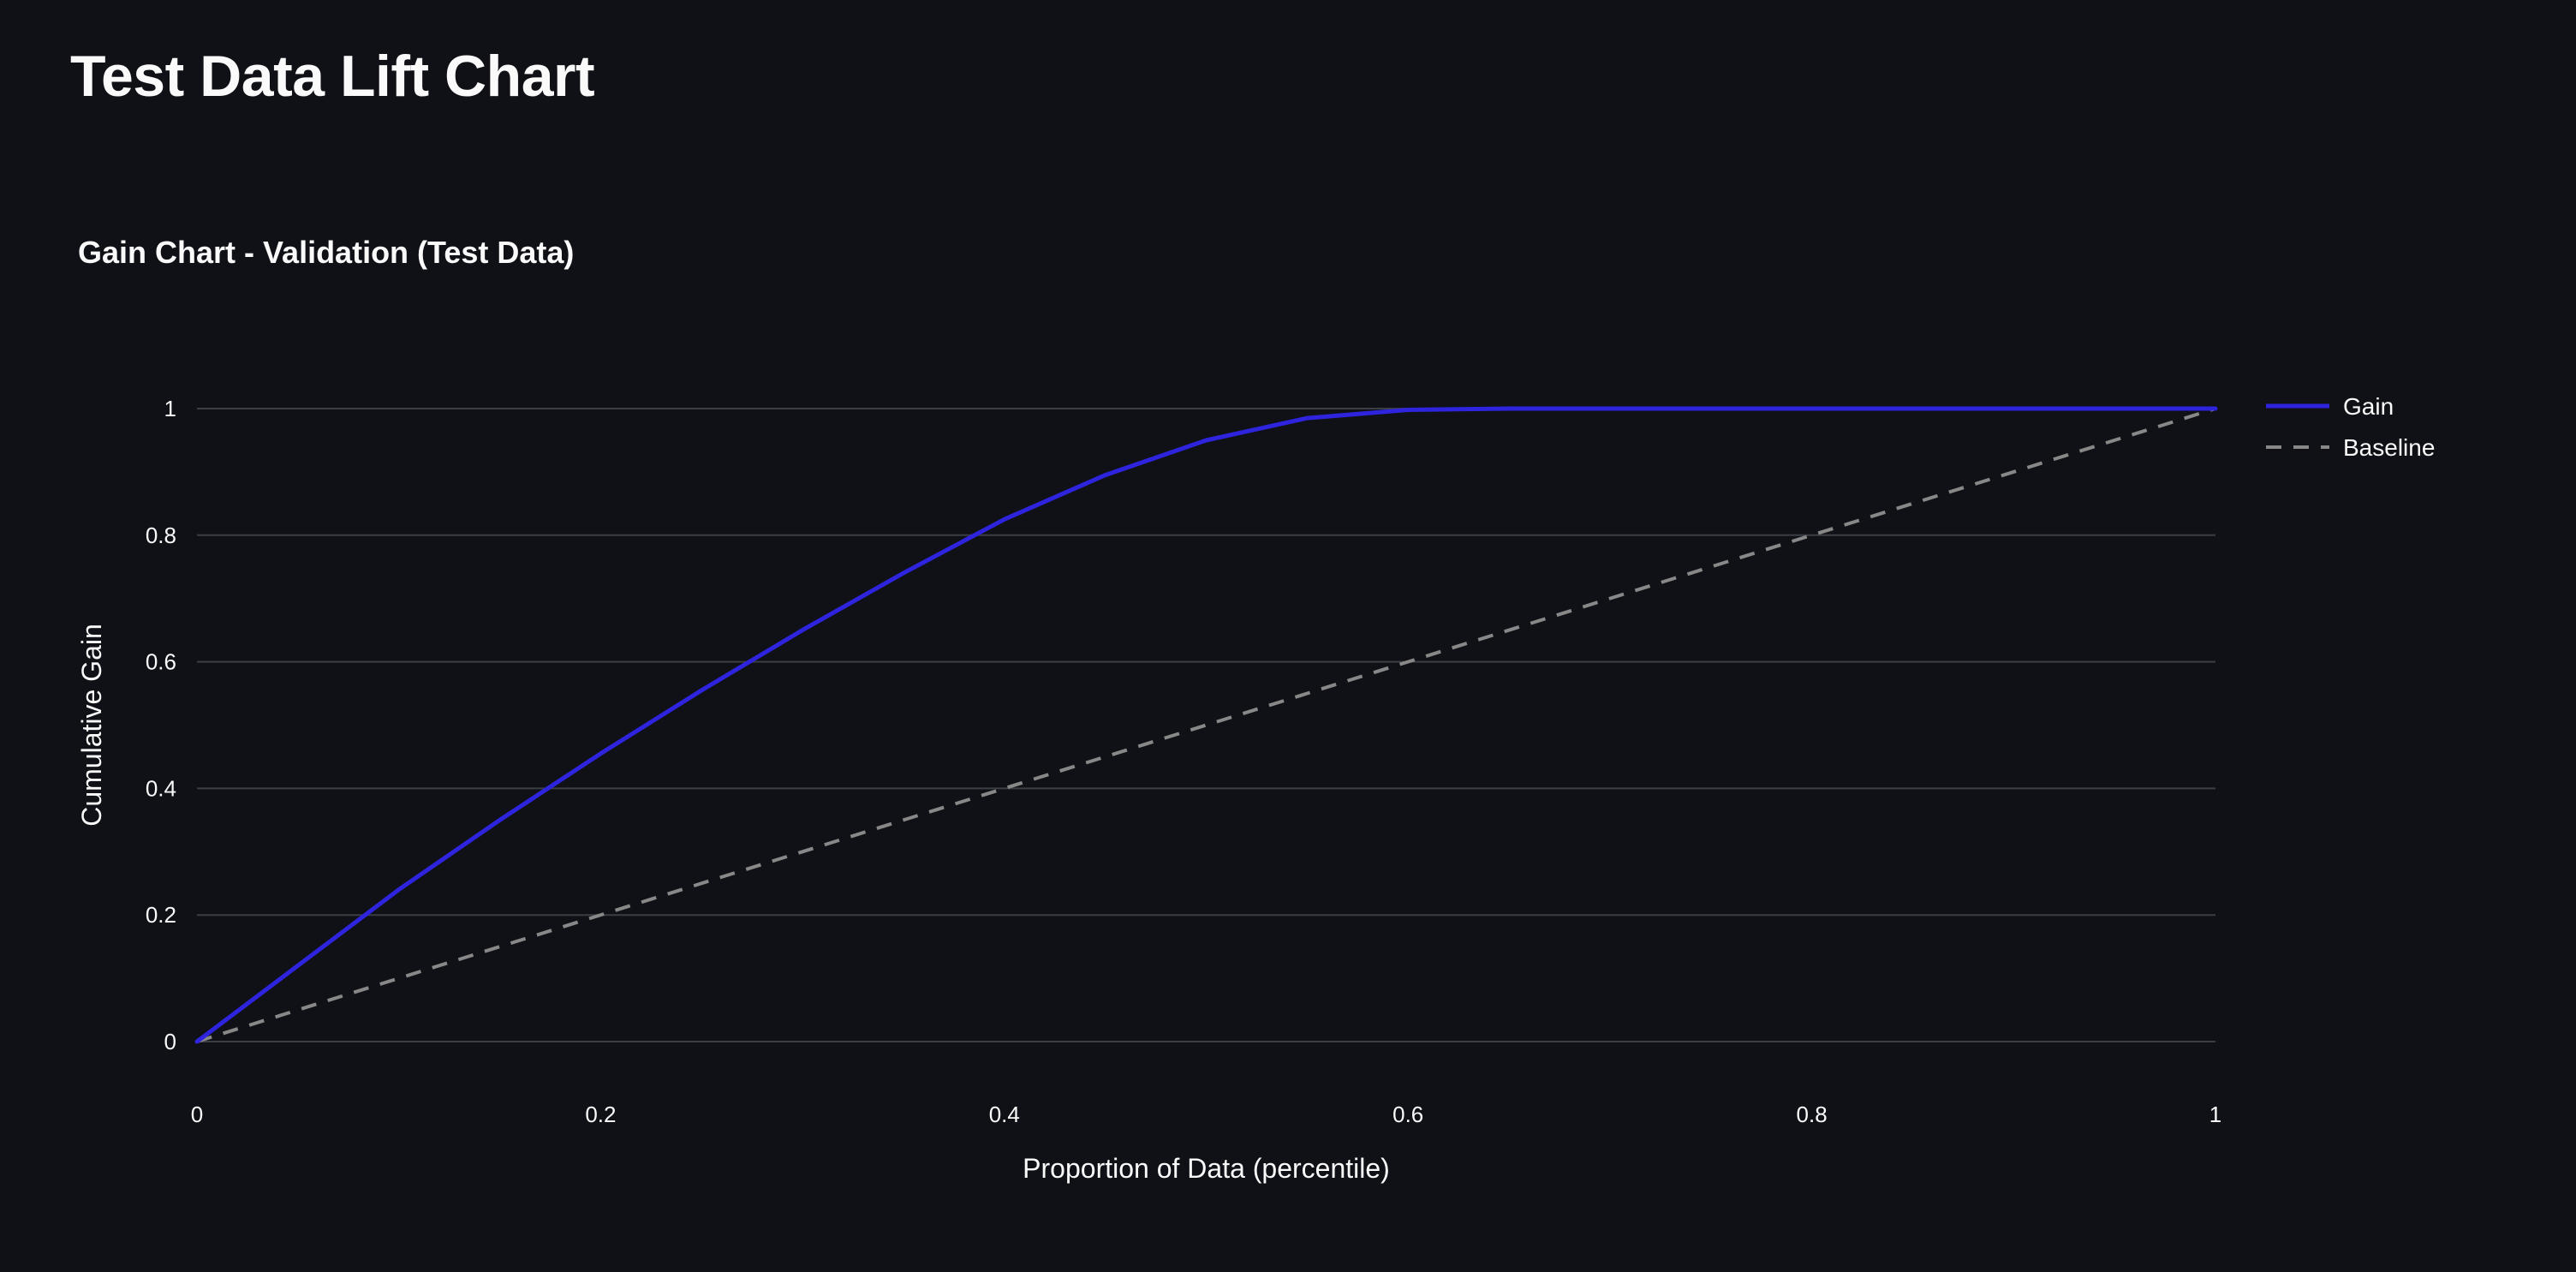  What do you see at coordinates (170, 1041) in the screenshot?
I see `y-tick-label: 0` at bounding box center [170, 1041].